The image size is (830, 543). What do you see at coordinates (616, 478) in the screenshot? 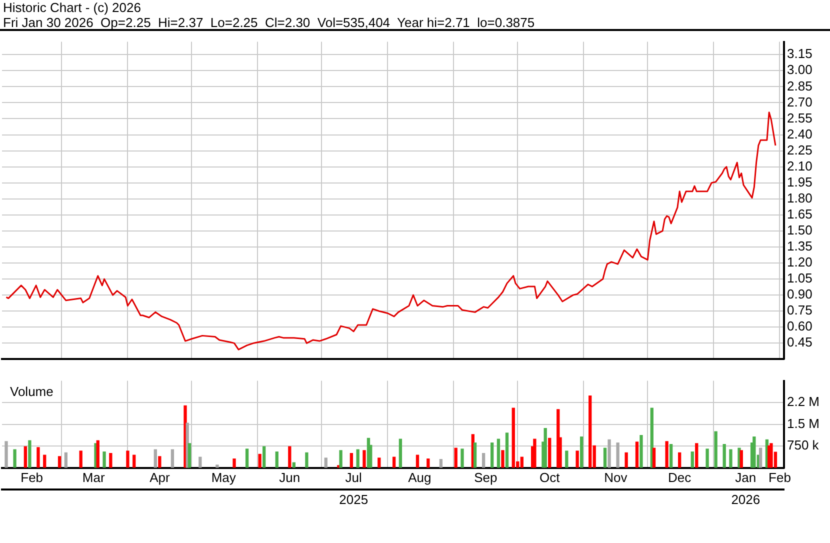
I see `x-tick-label: Nov` at bounding box center [616, 478].